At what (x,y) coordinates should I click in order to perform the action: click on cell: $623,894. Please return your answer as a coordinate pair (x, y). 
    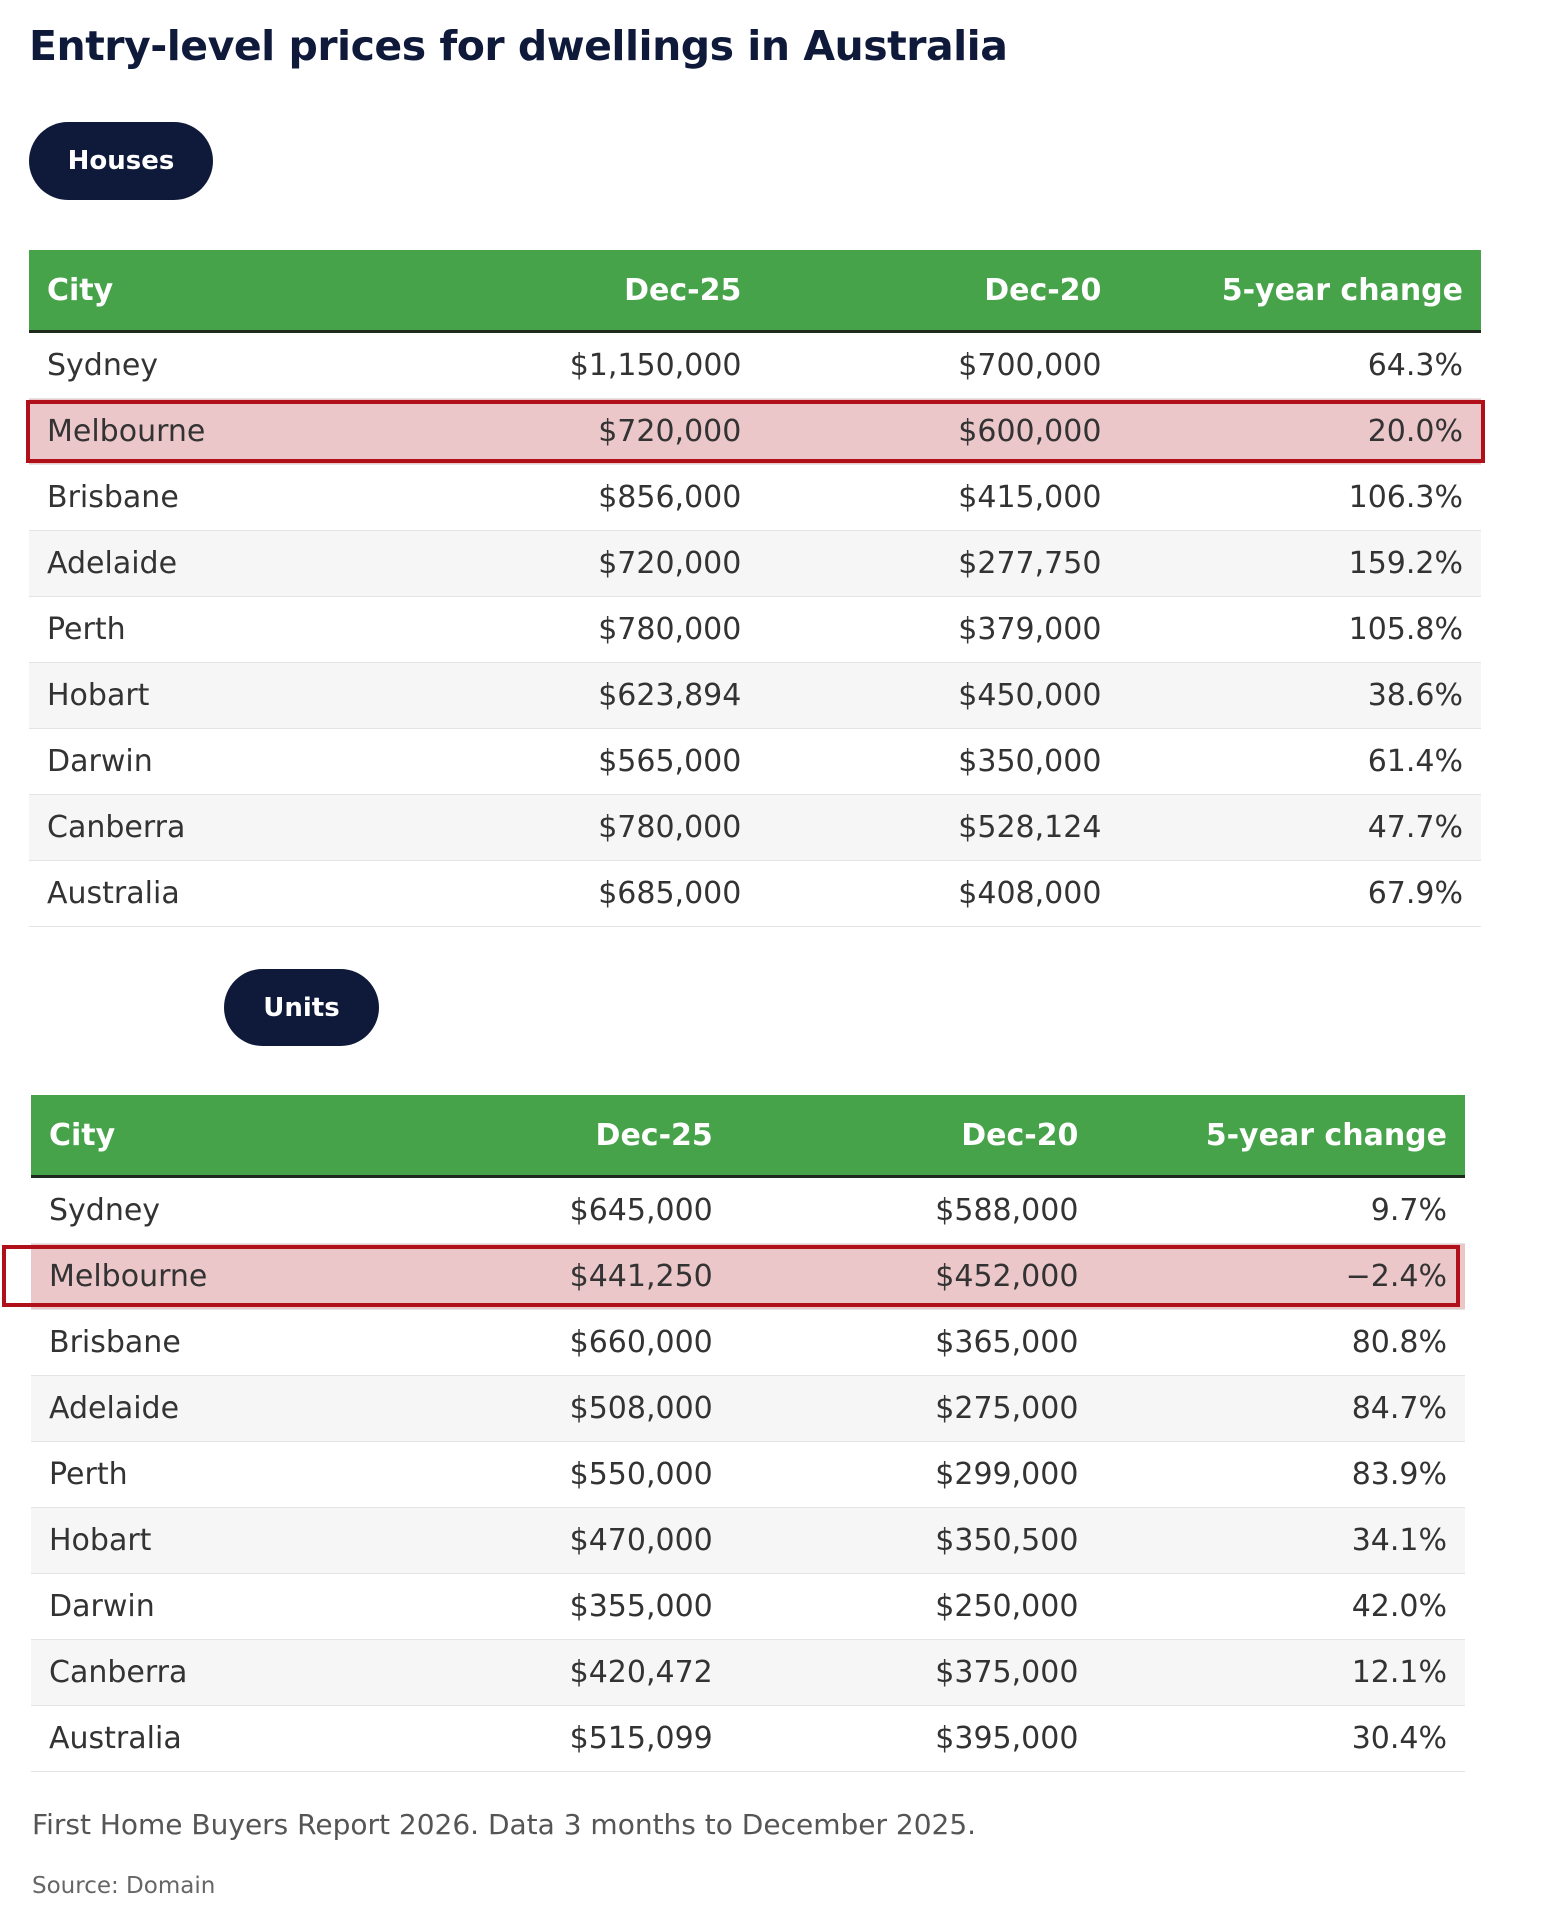
    Looking at the image, I should click on (655, 695).